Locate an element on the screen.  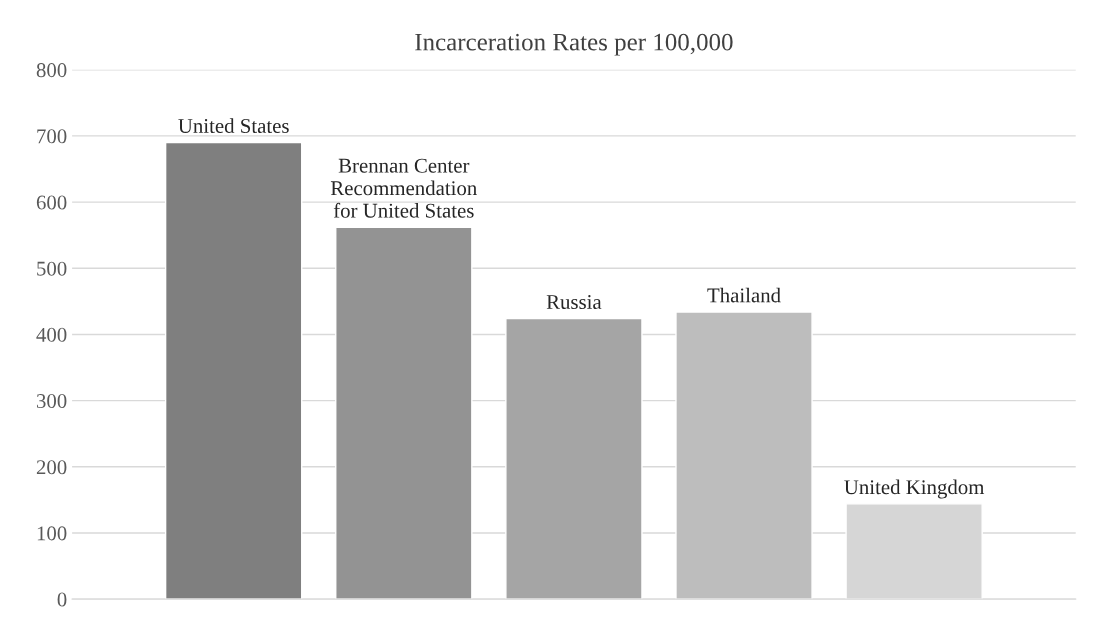
chart-title: Incarceration Rates per 100,000 is located at coordinates (574, 44).